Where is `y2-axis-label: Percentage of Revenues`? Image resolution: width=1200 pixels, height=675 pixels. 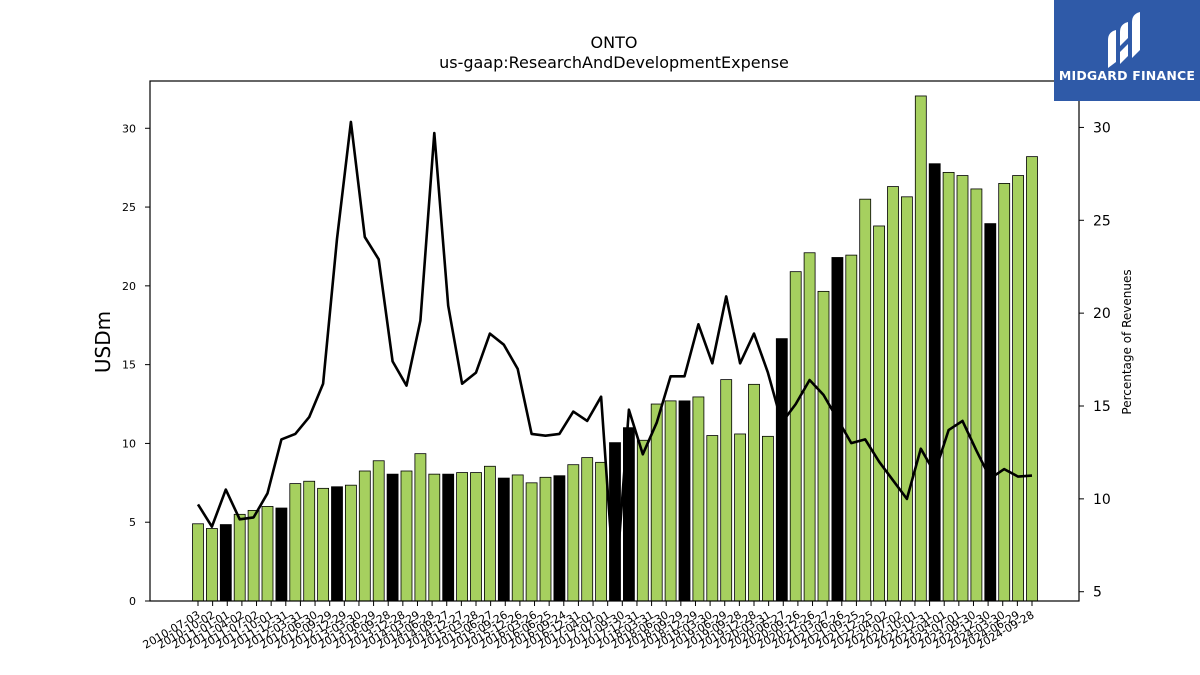 y2-axis-label: Percentage of Revenues is located at coordinates (1127, 341).